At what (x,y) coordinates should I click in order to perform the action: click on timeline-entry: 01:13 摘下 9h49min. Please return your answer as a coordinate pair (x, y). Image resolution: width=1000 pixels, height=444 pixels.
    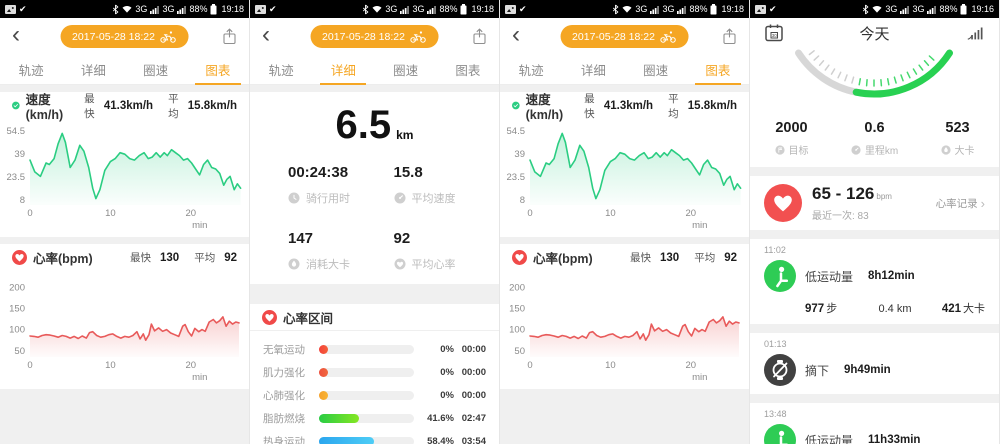
    Looking at the image, I should click on (874, 363).